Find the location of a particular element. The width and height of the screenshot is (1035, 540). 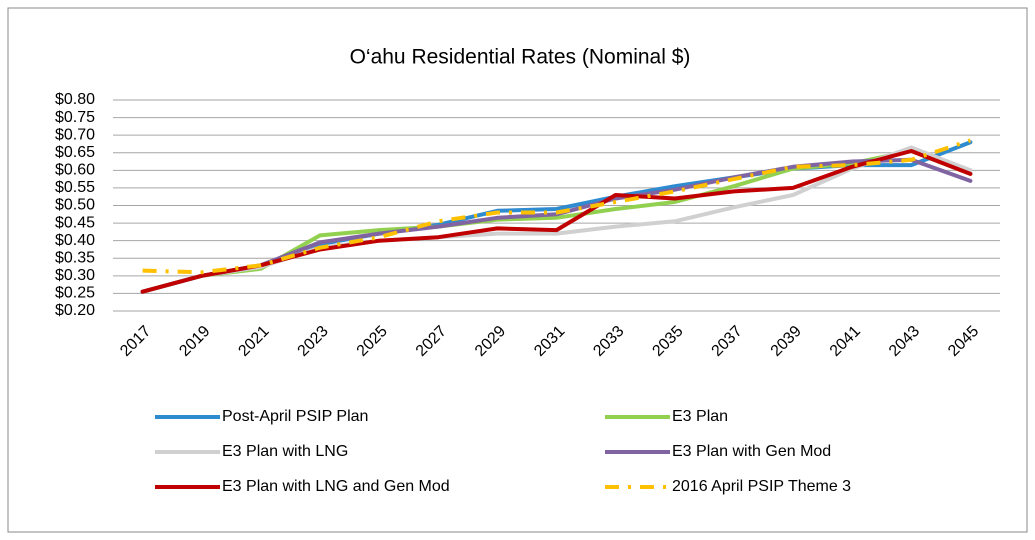

y-tick-label: $0.35 is located at coordinates (75, 257).